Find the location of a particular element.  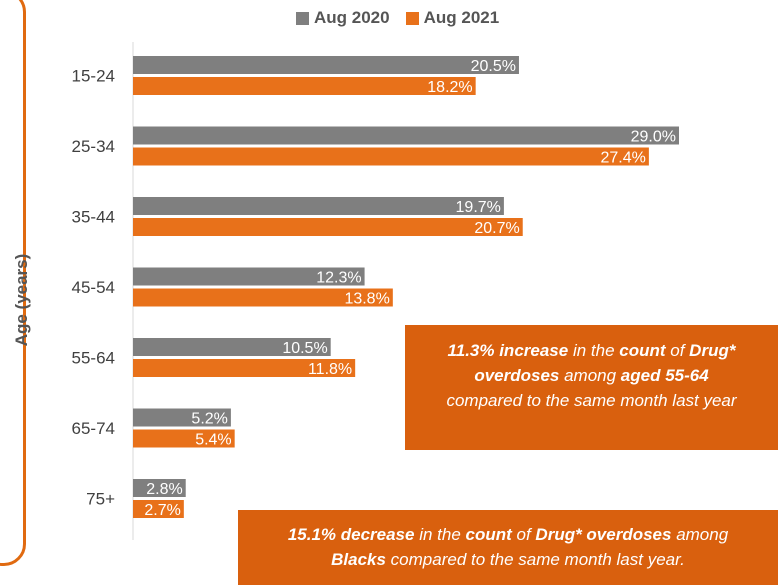

callout-2-text: among is located at coordinates (700, 534).